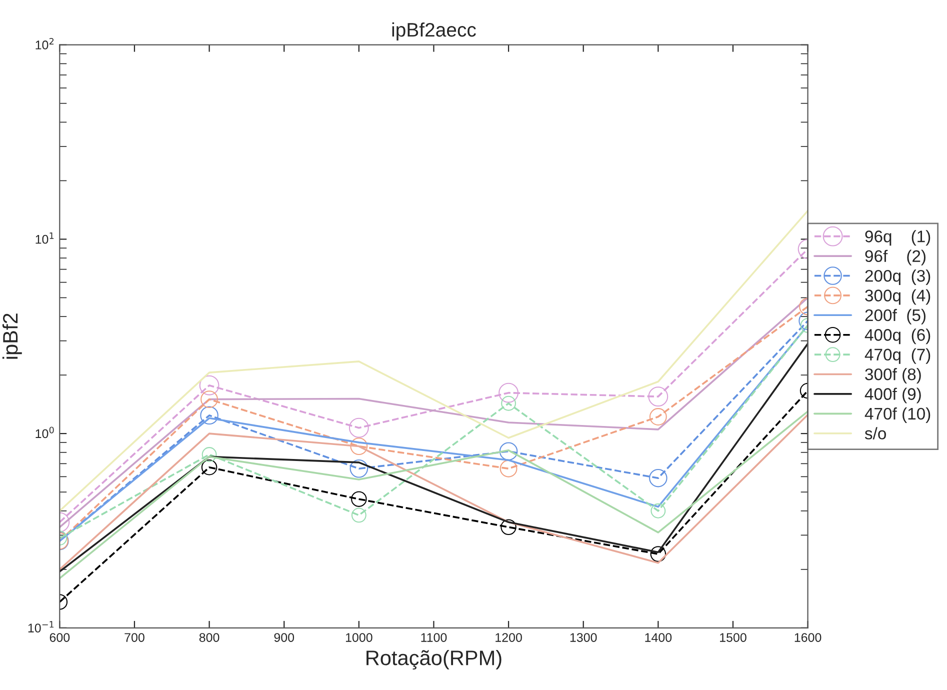 The height and width of the screenshot is (690, 947). Describe the element at coordinates (658, 637) in the screenshot. I see `x-tick-label: 1400` at that location.